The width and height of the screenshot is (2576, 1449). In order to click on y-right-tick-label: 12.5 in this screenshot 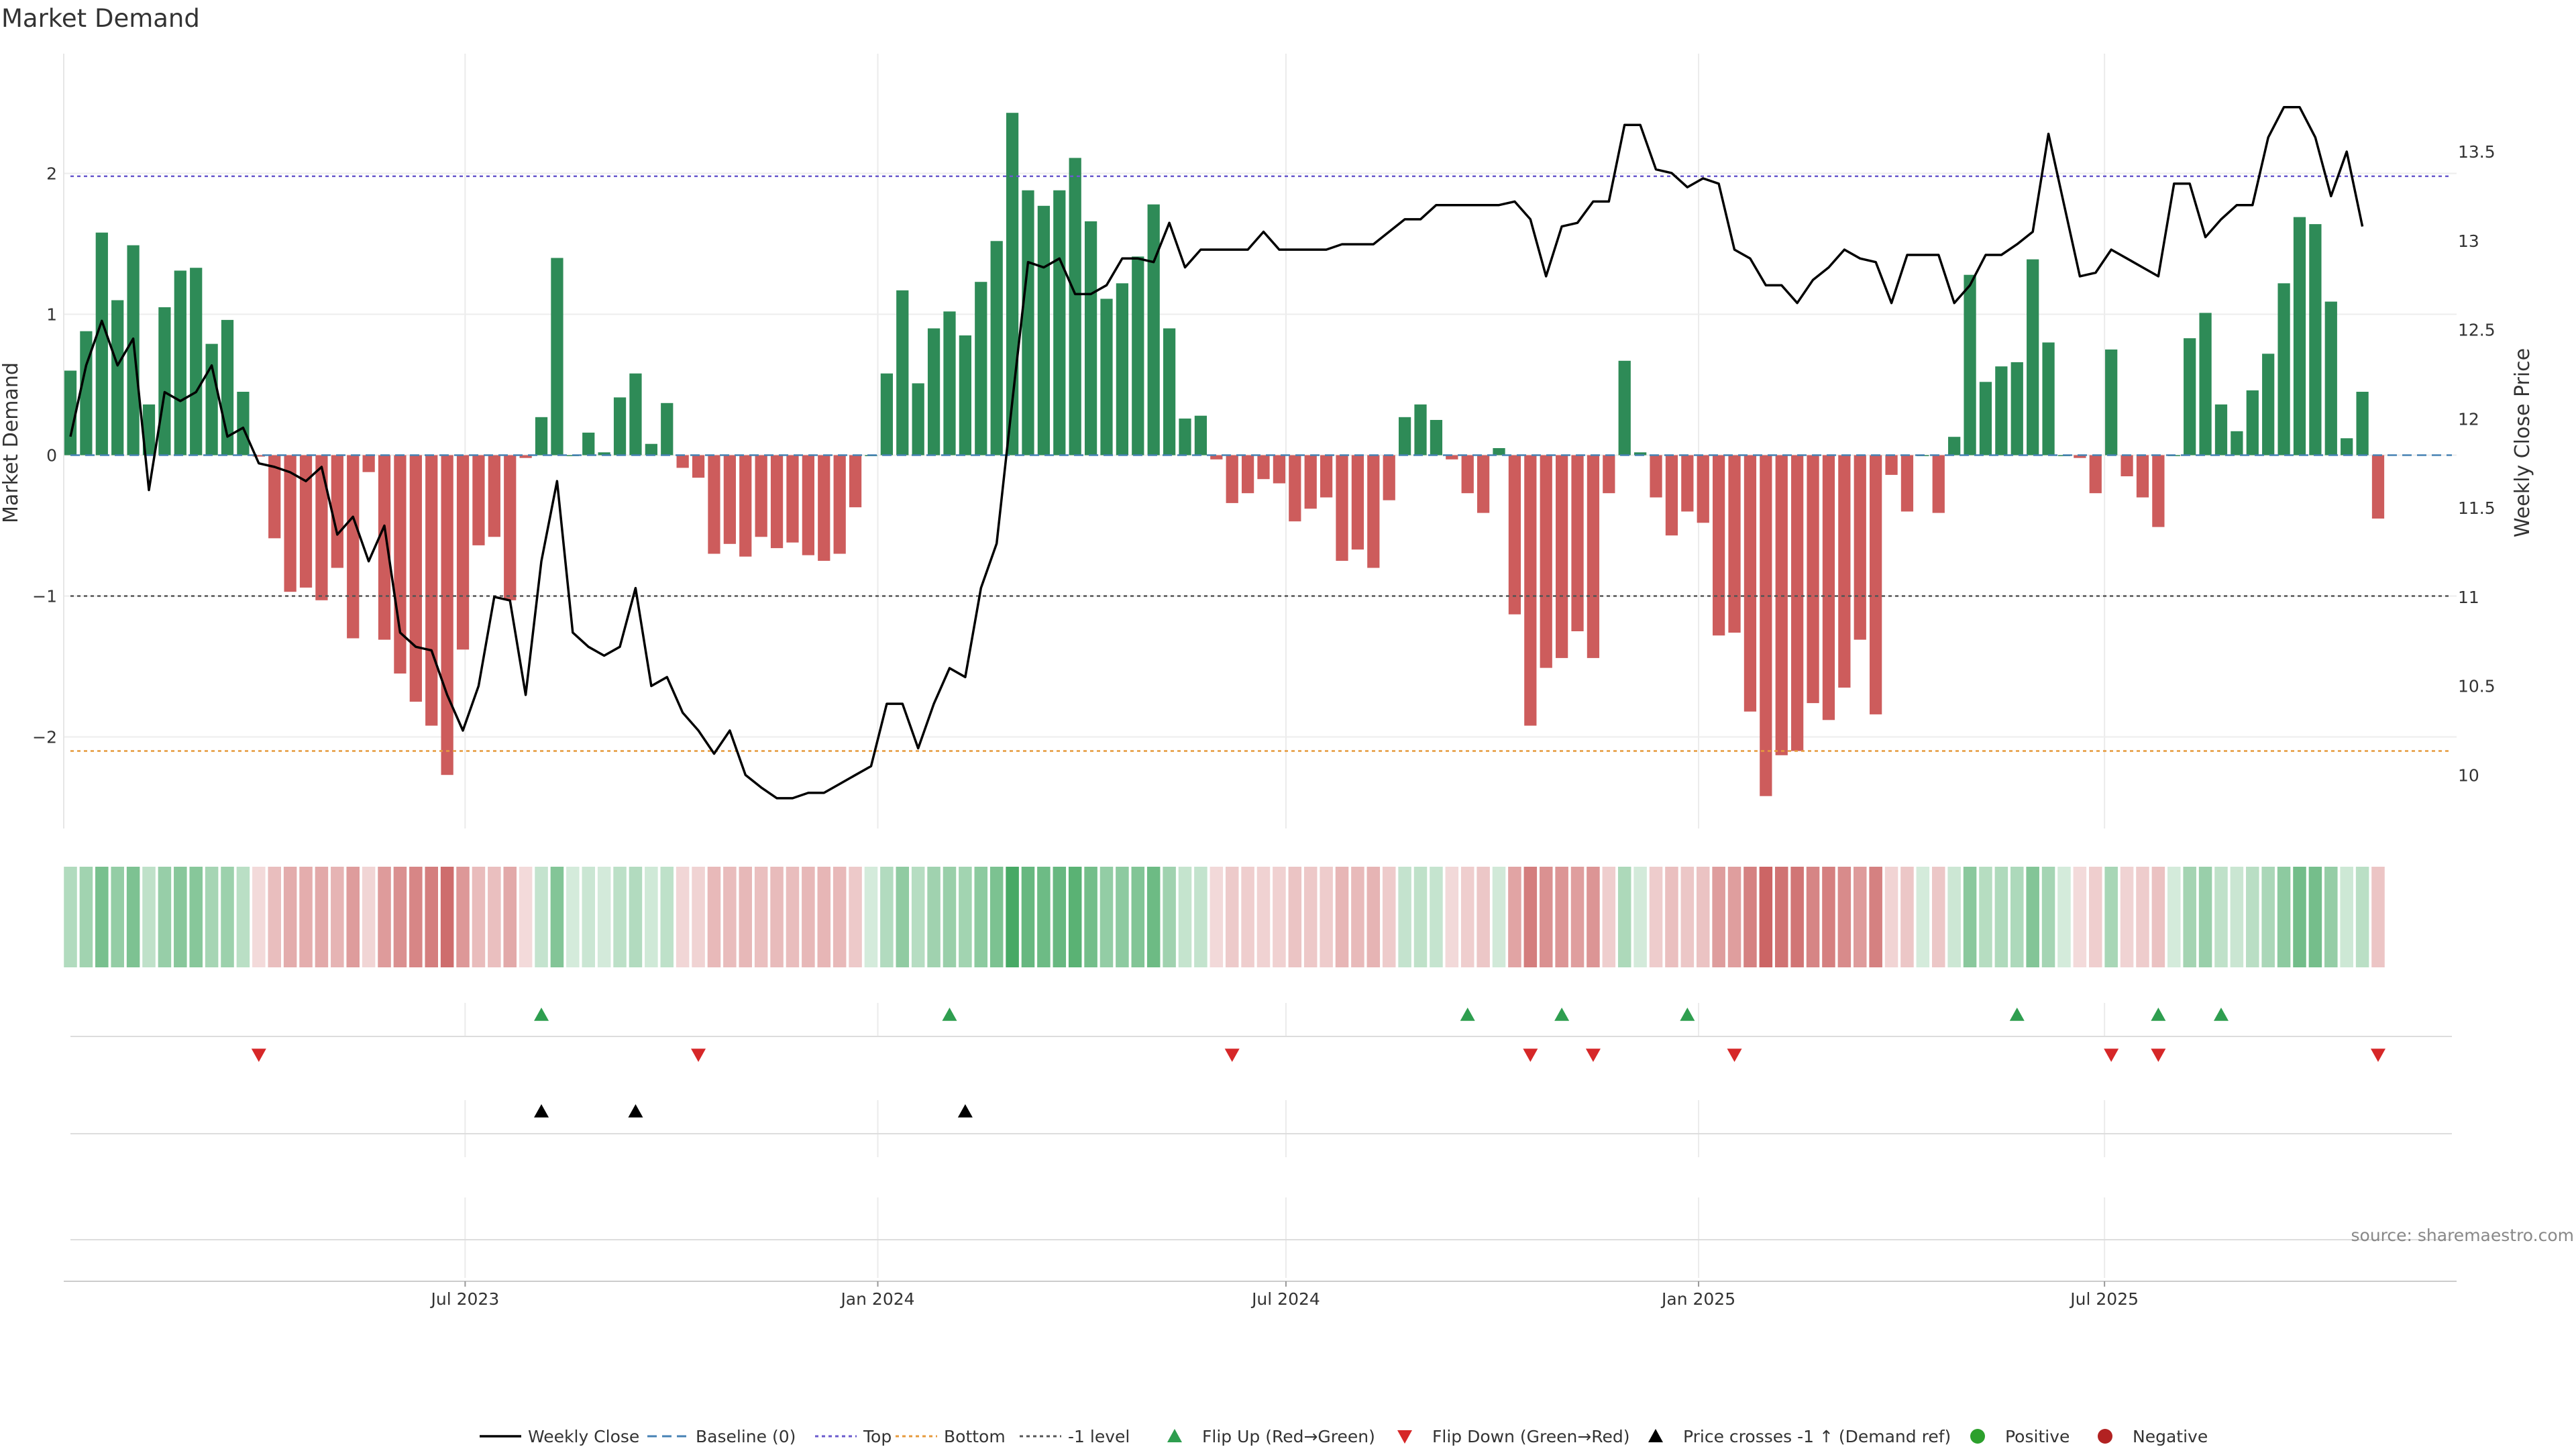, I will do `click(2477, 330)`.